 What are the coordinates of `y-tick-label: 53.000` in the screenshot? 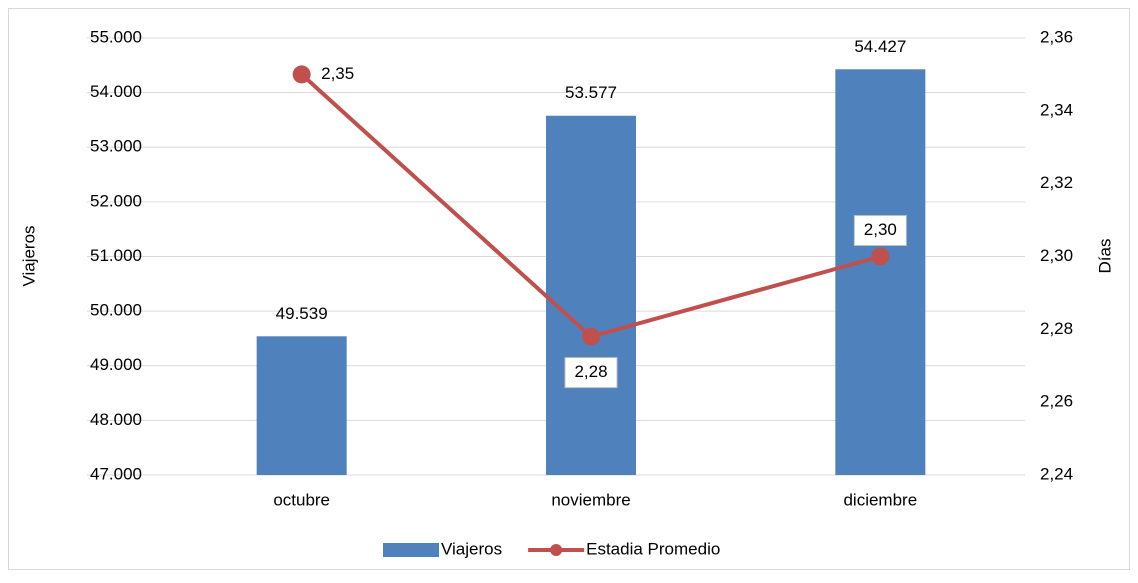 It's located at (116, 146).